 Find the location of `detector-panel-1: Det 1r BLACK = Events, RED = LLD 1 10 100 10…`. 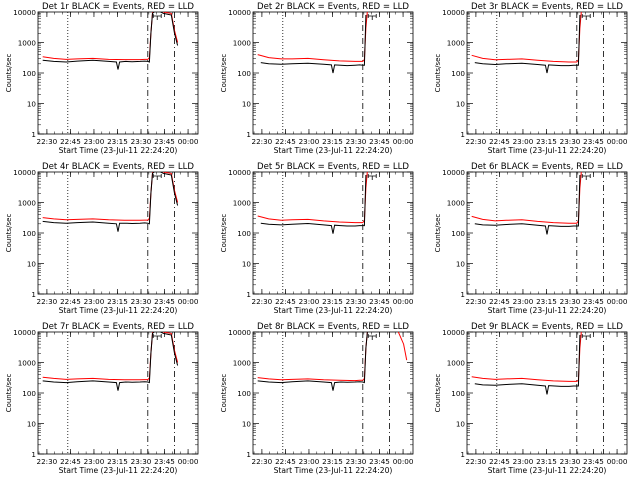

detector-panel-1: Det 1r BLACK = Events, RED = LLD 1 10 100 10… is located at coordinates (102, 78).